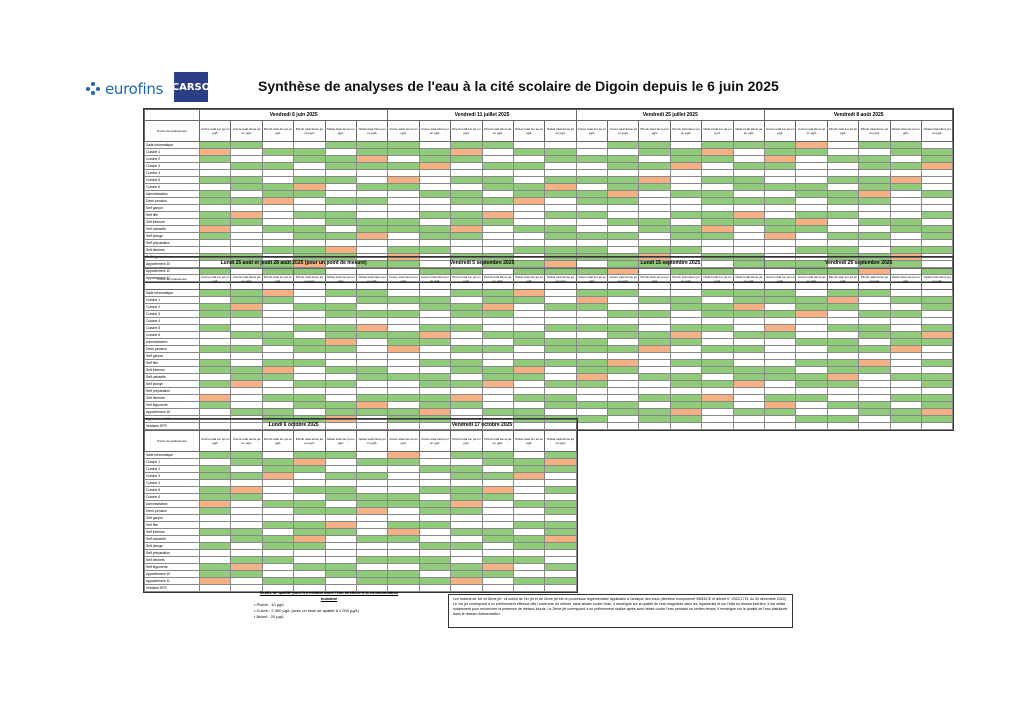  I want to click on table-row: Cuisine 2, so click(549, 159).